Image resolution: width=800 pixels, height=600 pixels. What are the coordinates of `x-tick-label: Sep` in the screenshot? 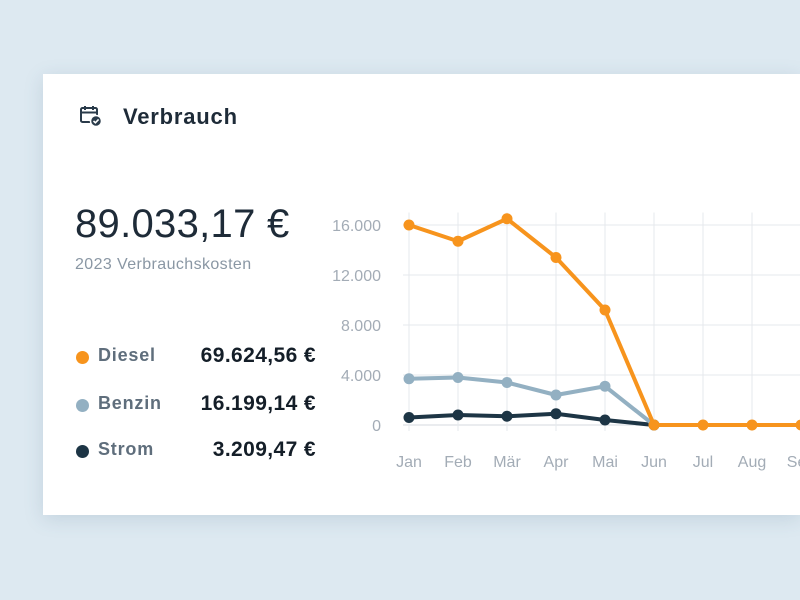 It's located at (793, 462).